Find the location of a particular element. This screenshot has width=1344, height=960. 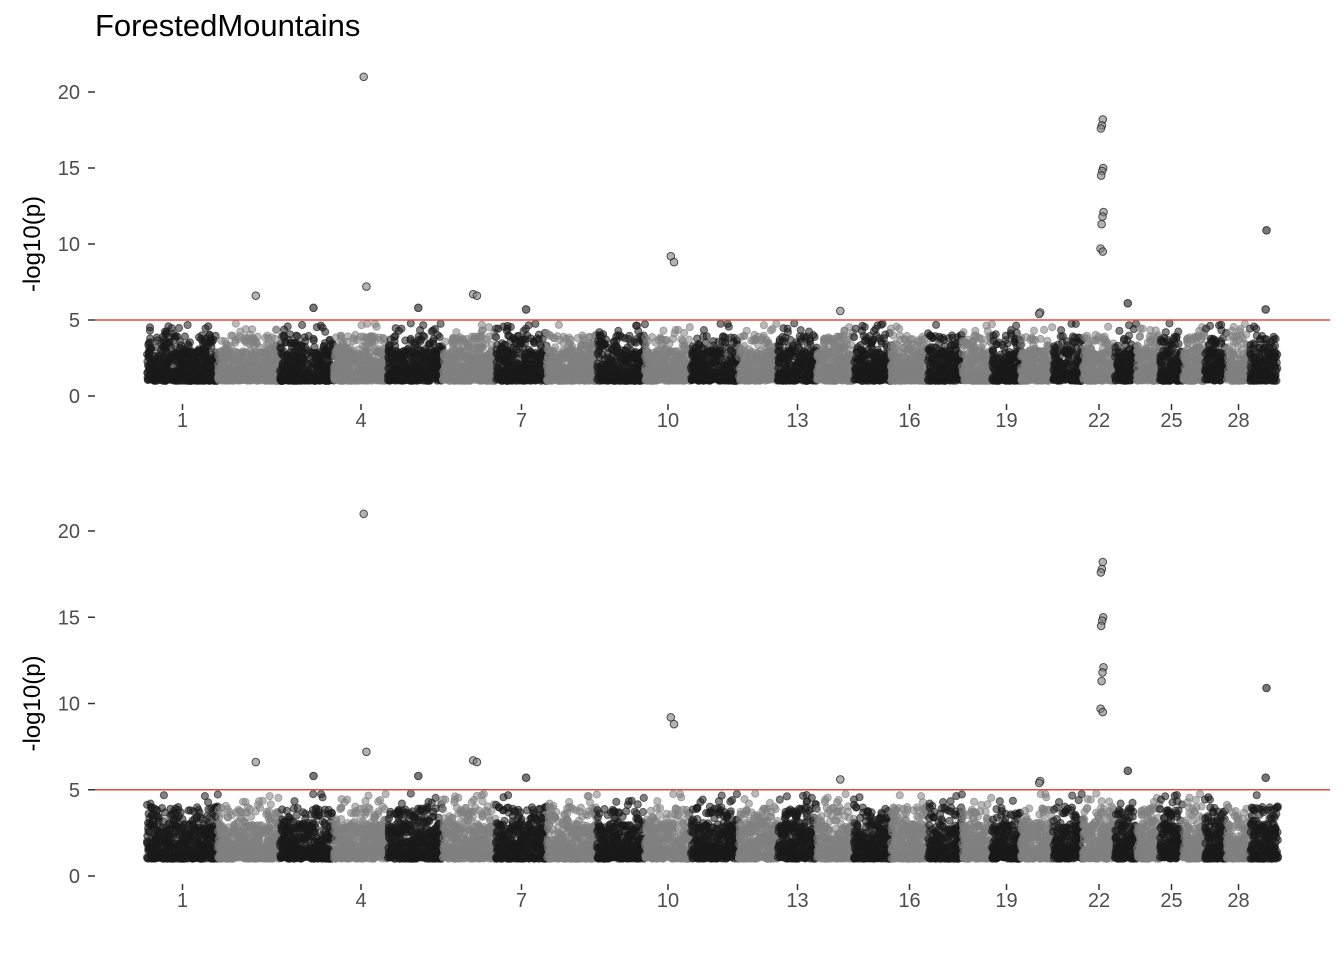

y-tick-label: 5 is located at coordinates (74, 321).